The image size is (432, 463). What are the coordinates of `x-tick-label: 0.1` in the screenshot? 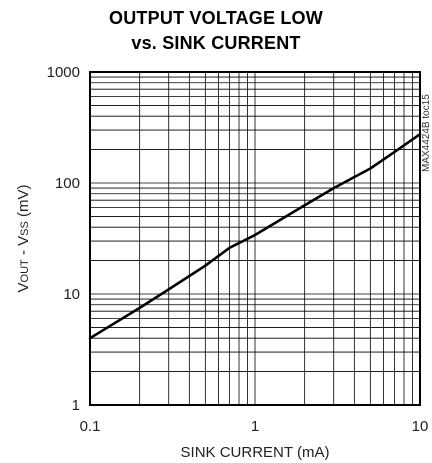 It's located at (90, 426).